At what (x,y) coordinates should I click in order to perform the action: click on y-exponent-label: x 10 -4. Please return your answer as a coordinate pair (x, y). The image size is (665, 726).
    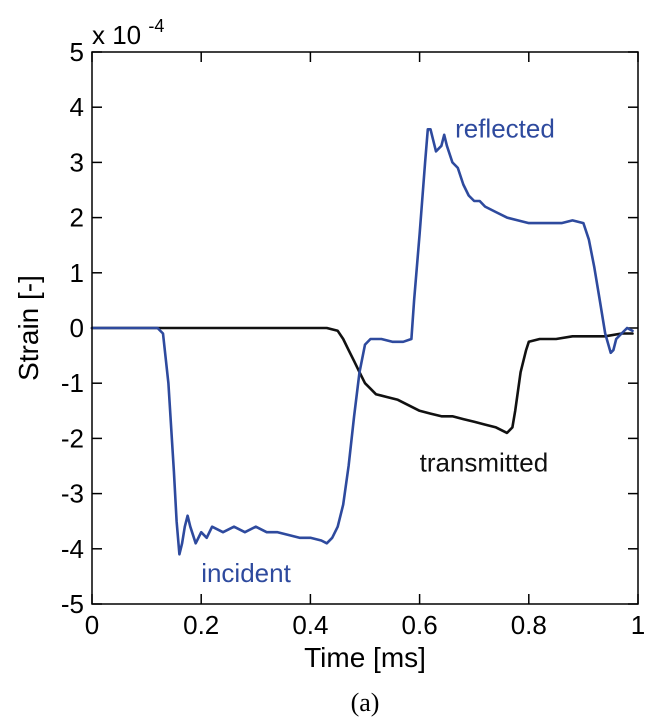
    Looking at the image, I should click on (128, 33).